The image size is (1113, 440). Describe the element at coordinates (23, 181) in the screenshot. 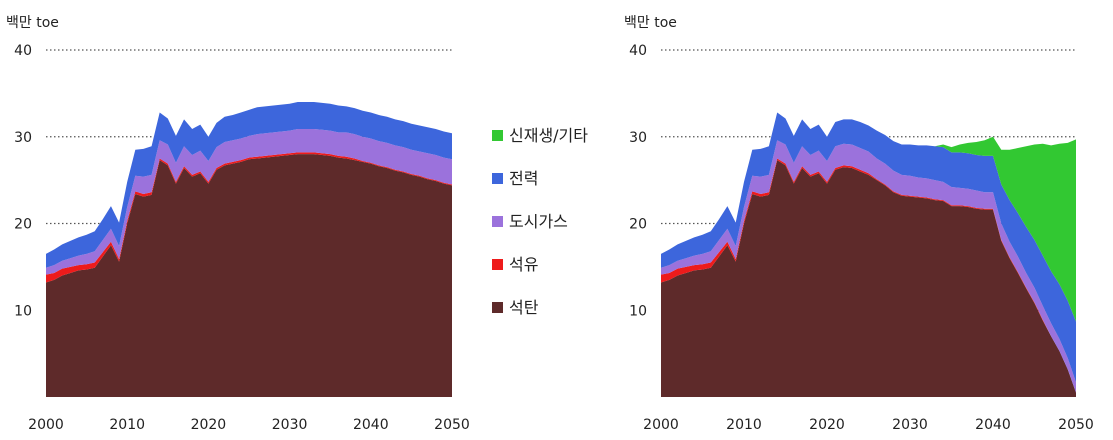

I see `left-y-tick-labels: 10 20 30 40` at that location.